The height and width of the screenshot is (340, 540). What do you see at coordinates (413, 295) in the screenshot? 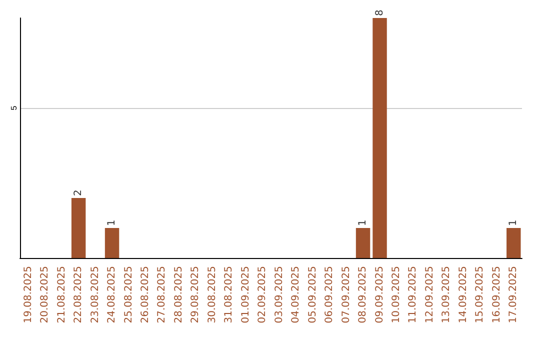
I see `x-tick-label: 11.09.2025` at bounding box center [413, 295].